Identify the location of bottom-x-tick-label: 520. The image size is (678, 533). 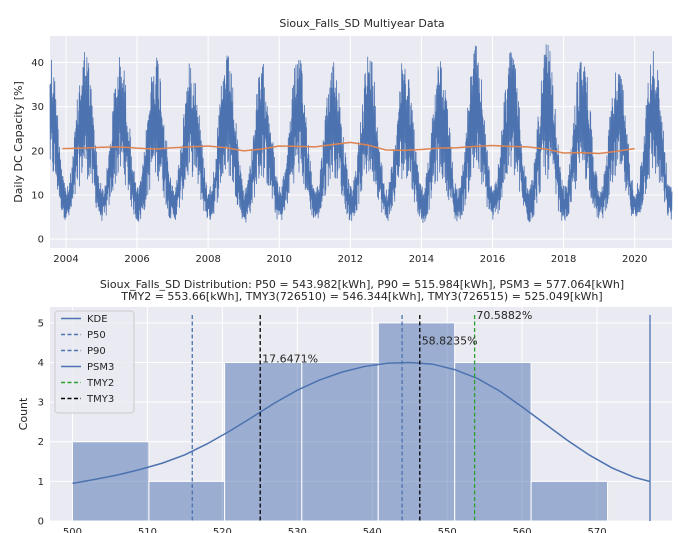
(222, 530).